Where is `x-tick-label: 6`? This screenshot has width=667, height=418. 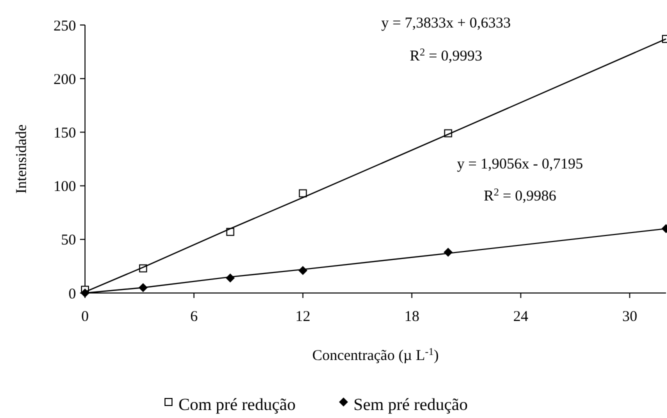
x-tick-label: 6 is located at coordinates (194, 317).